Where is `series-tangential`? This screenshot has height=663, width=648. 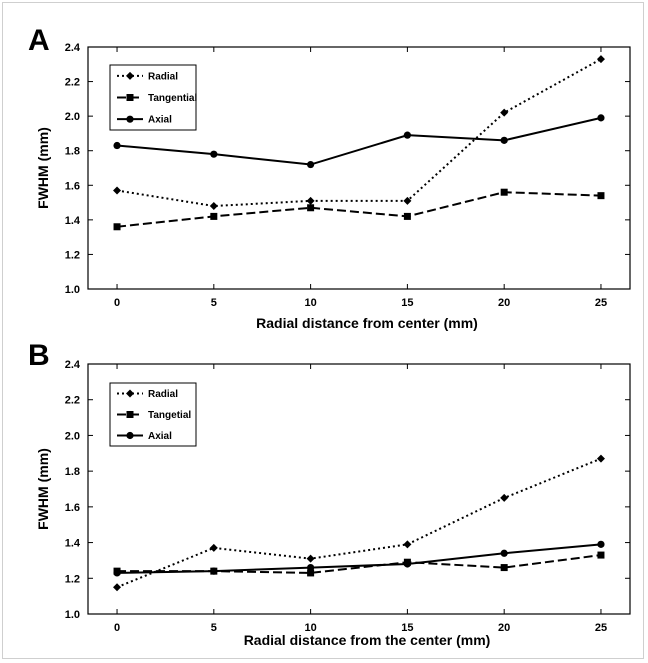
series-tangential is located at coordinates (359, 209).